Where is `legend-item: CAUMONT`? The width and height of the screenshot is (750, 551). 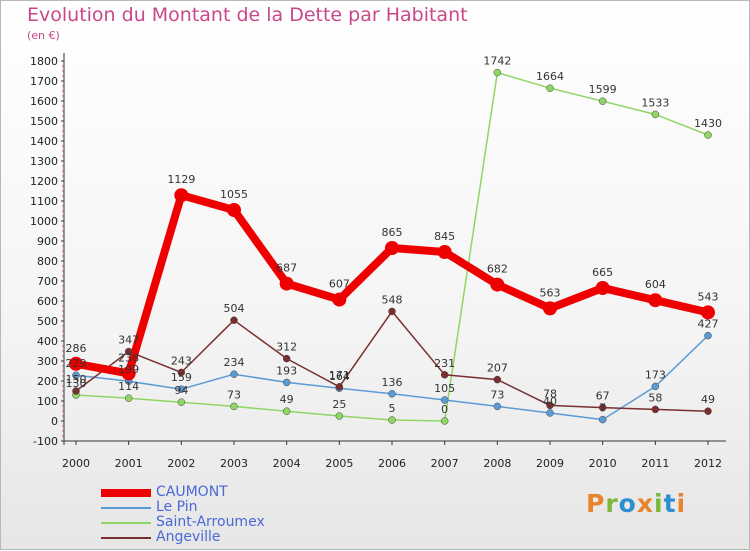 legend-item: CAUMONT is located at coordinates (231, 492).